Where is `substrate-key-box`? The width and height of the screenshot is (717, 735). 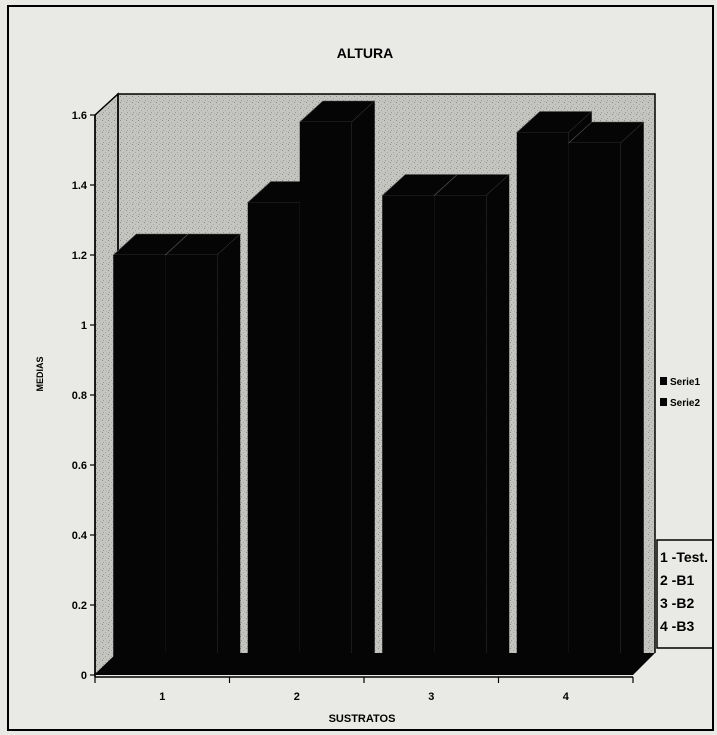
substrate-key-box is located at coordinates (685, 594).